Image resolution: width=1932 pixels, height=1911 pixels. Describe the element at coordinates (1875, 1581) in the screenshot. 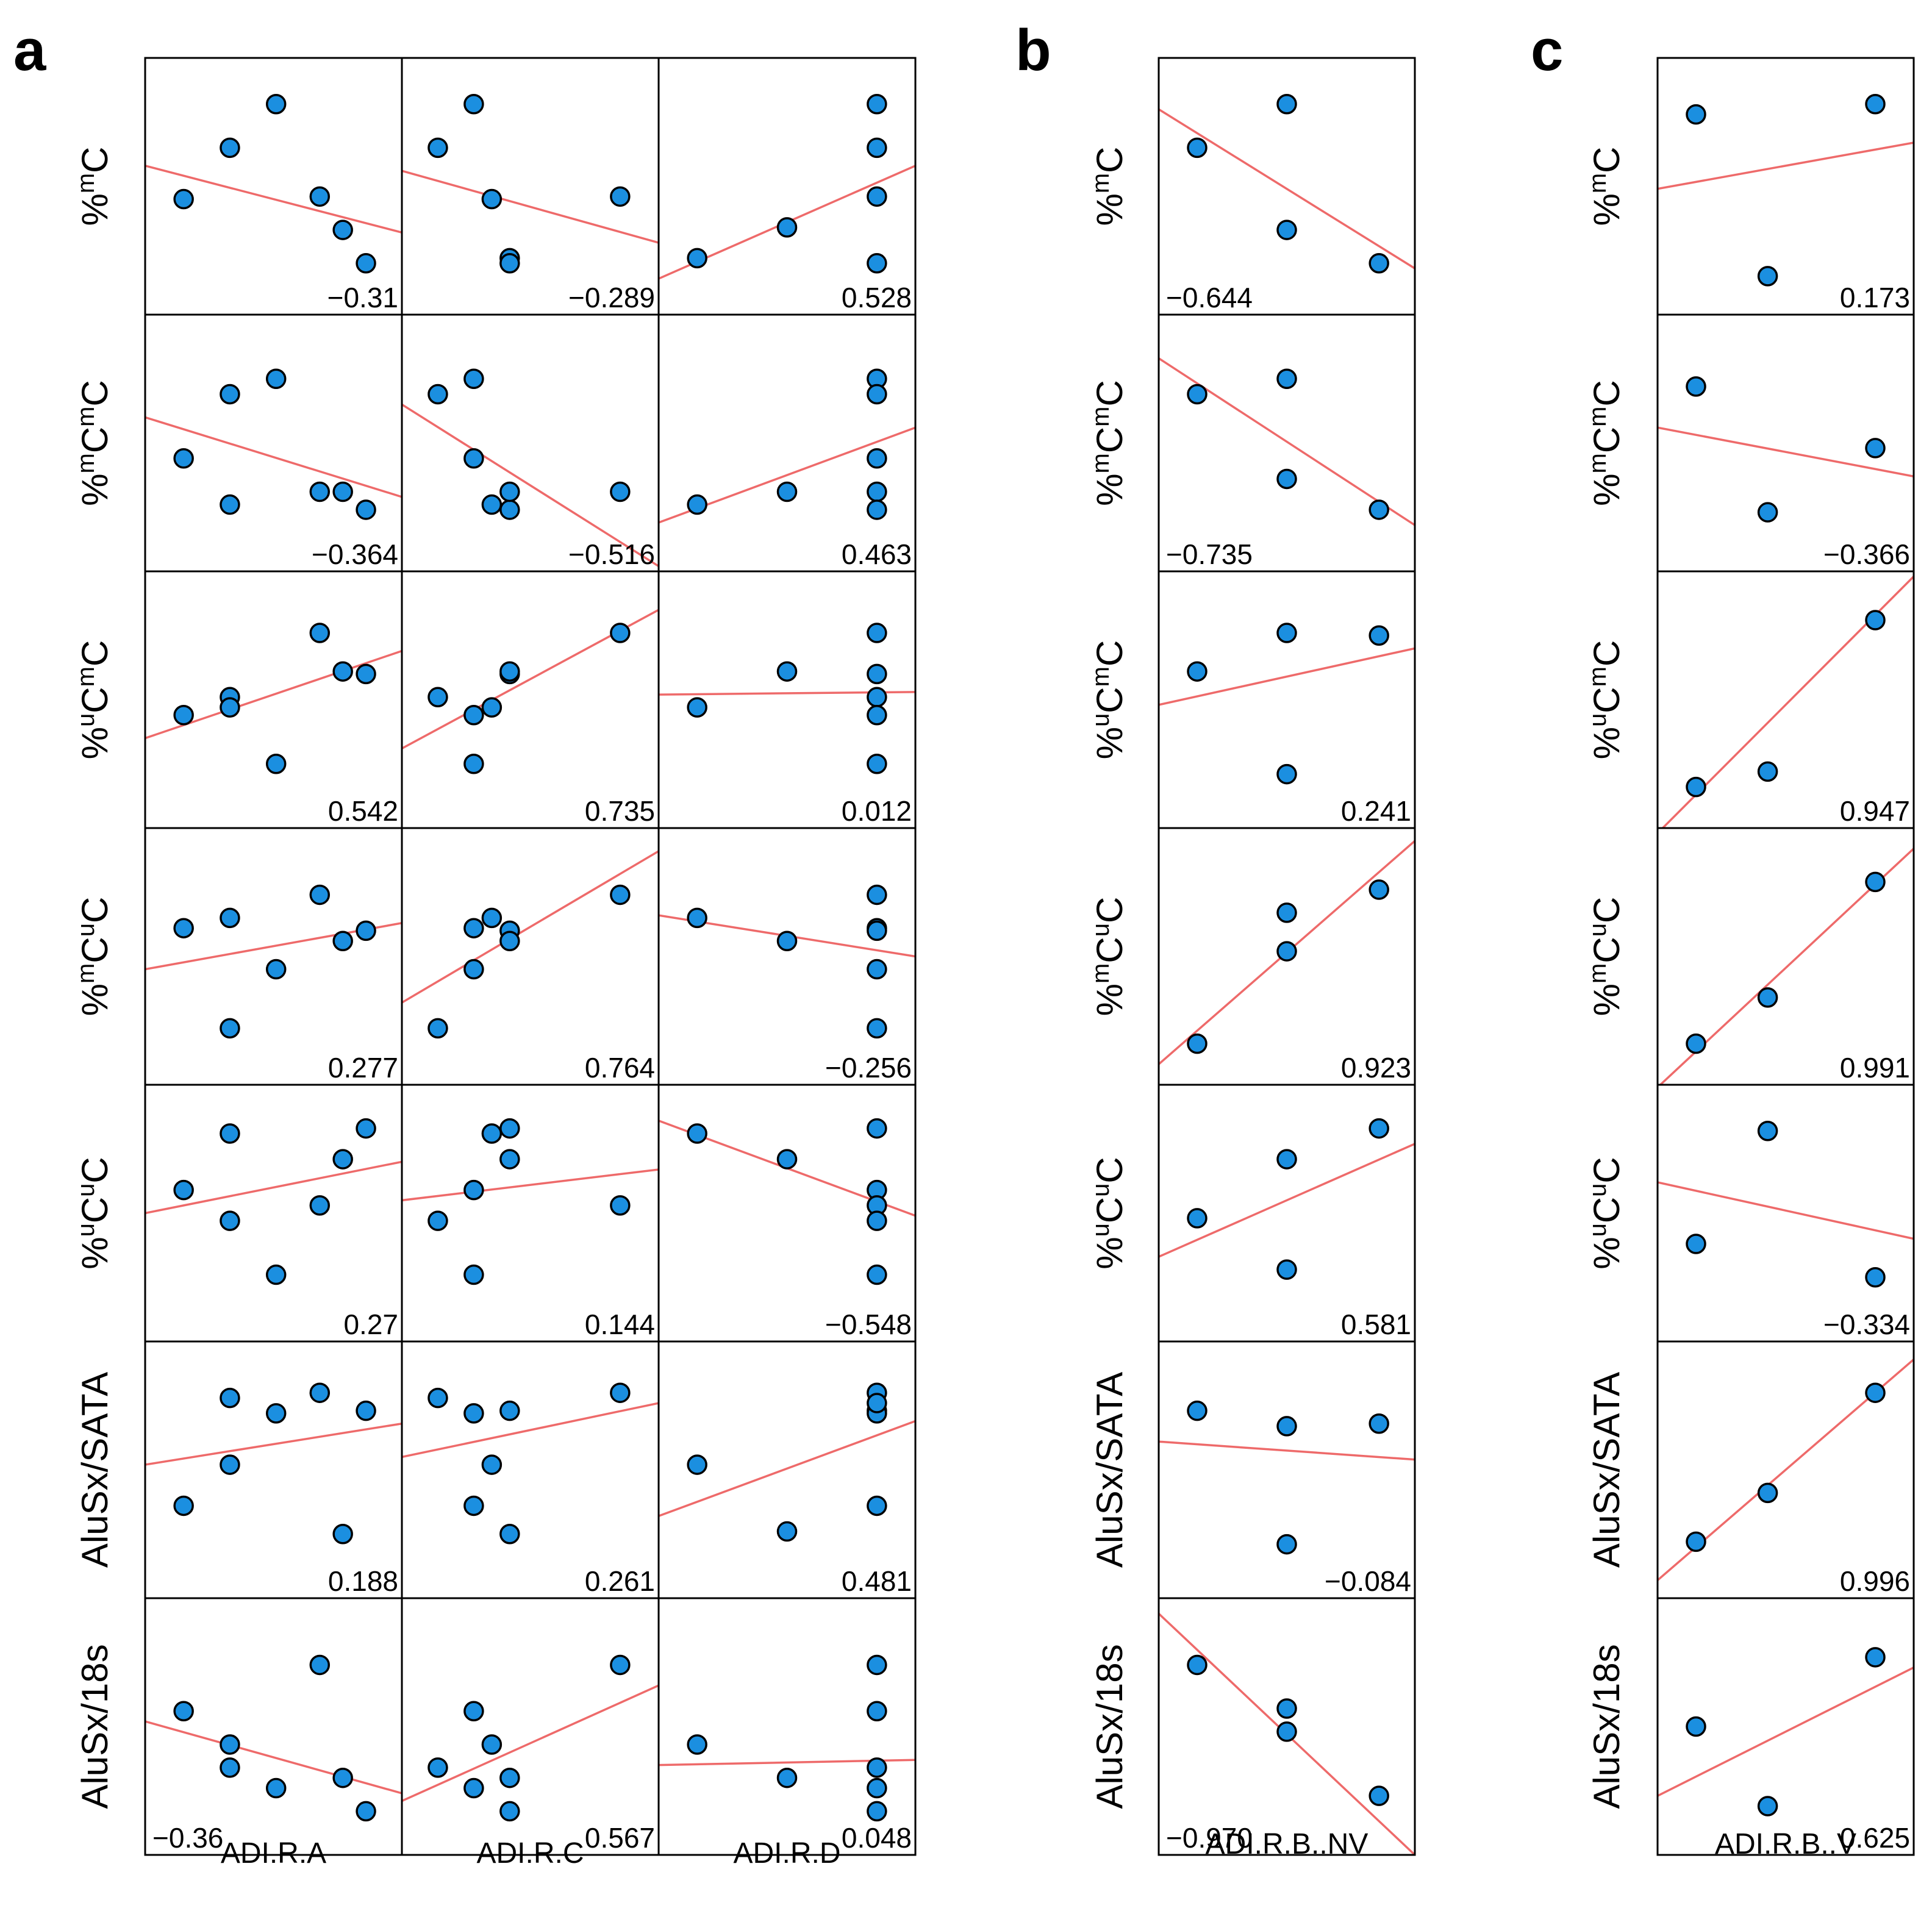

I see `correlation-value: 0.996` at that location.